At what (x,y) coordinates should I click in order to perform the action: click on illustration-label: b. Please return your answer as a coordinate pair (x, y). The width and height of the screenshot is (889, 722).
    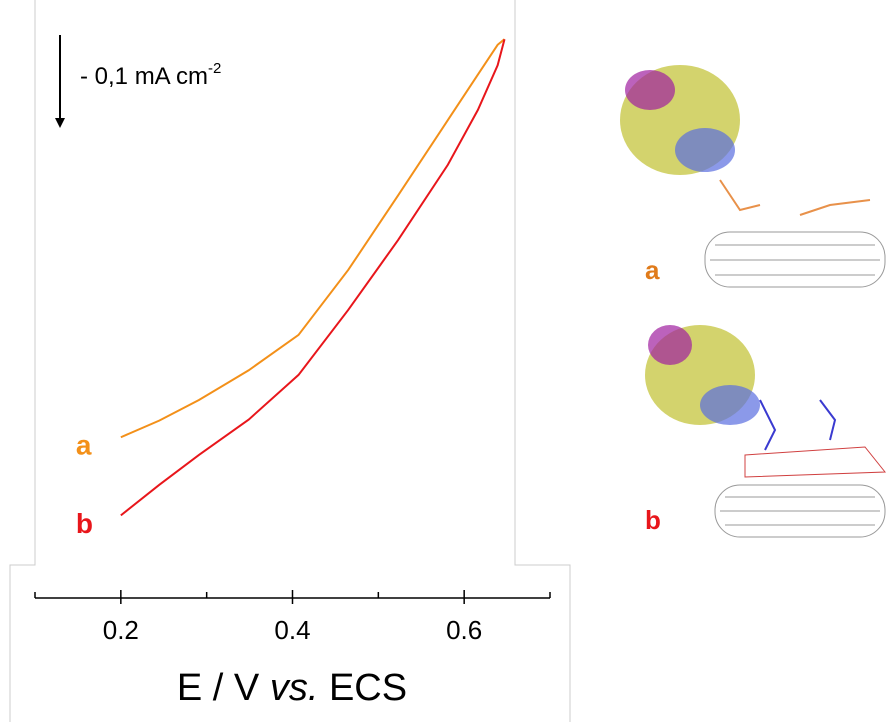
    Looking at the image, I should click on (653, 520).